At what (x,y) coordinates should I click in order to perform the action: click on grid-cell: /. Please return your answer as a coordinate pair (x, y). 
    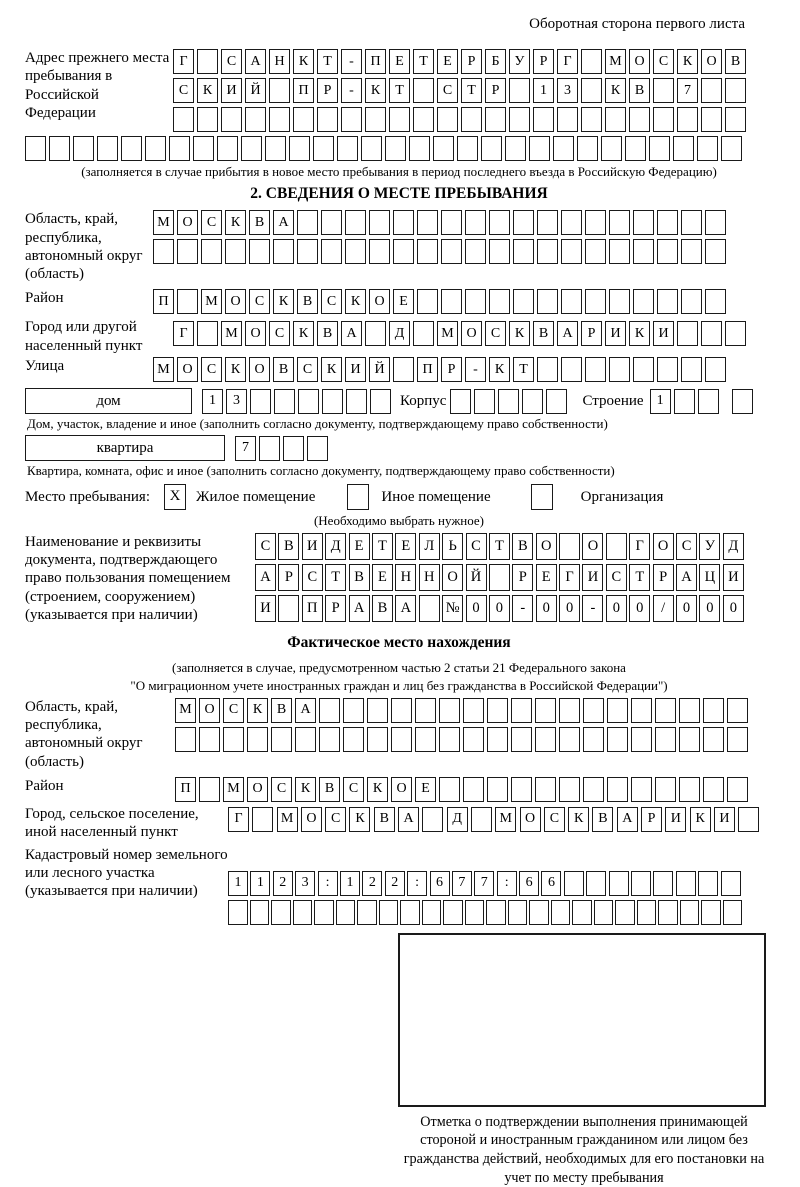
    Looking at the image, I should click on (663, 608).